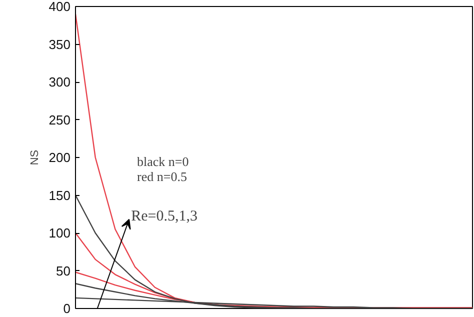  I want to click on y-tick-label: 150, so click(59, 195).